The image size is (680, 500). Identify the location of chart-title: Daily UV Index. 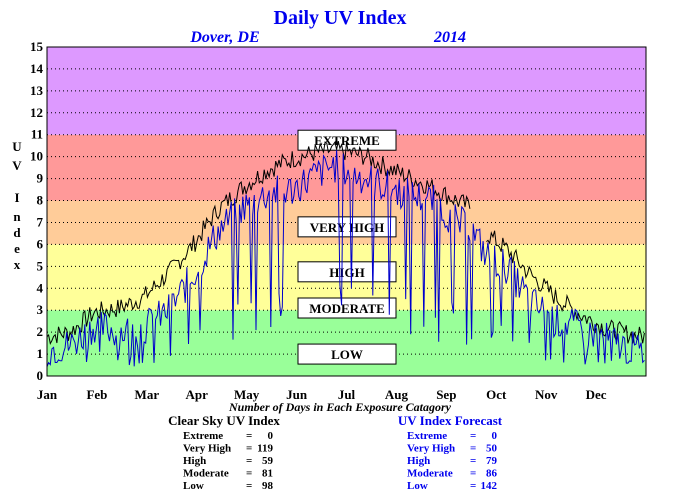
(340, 18).